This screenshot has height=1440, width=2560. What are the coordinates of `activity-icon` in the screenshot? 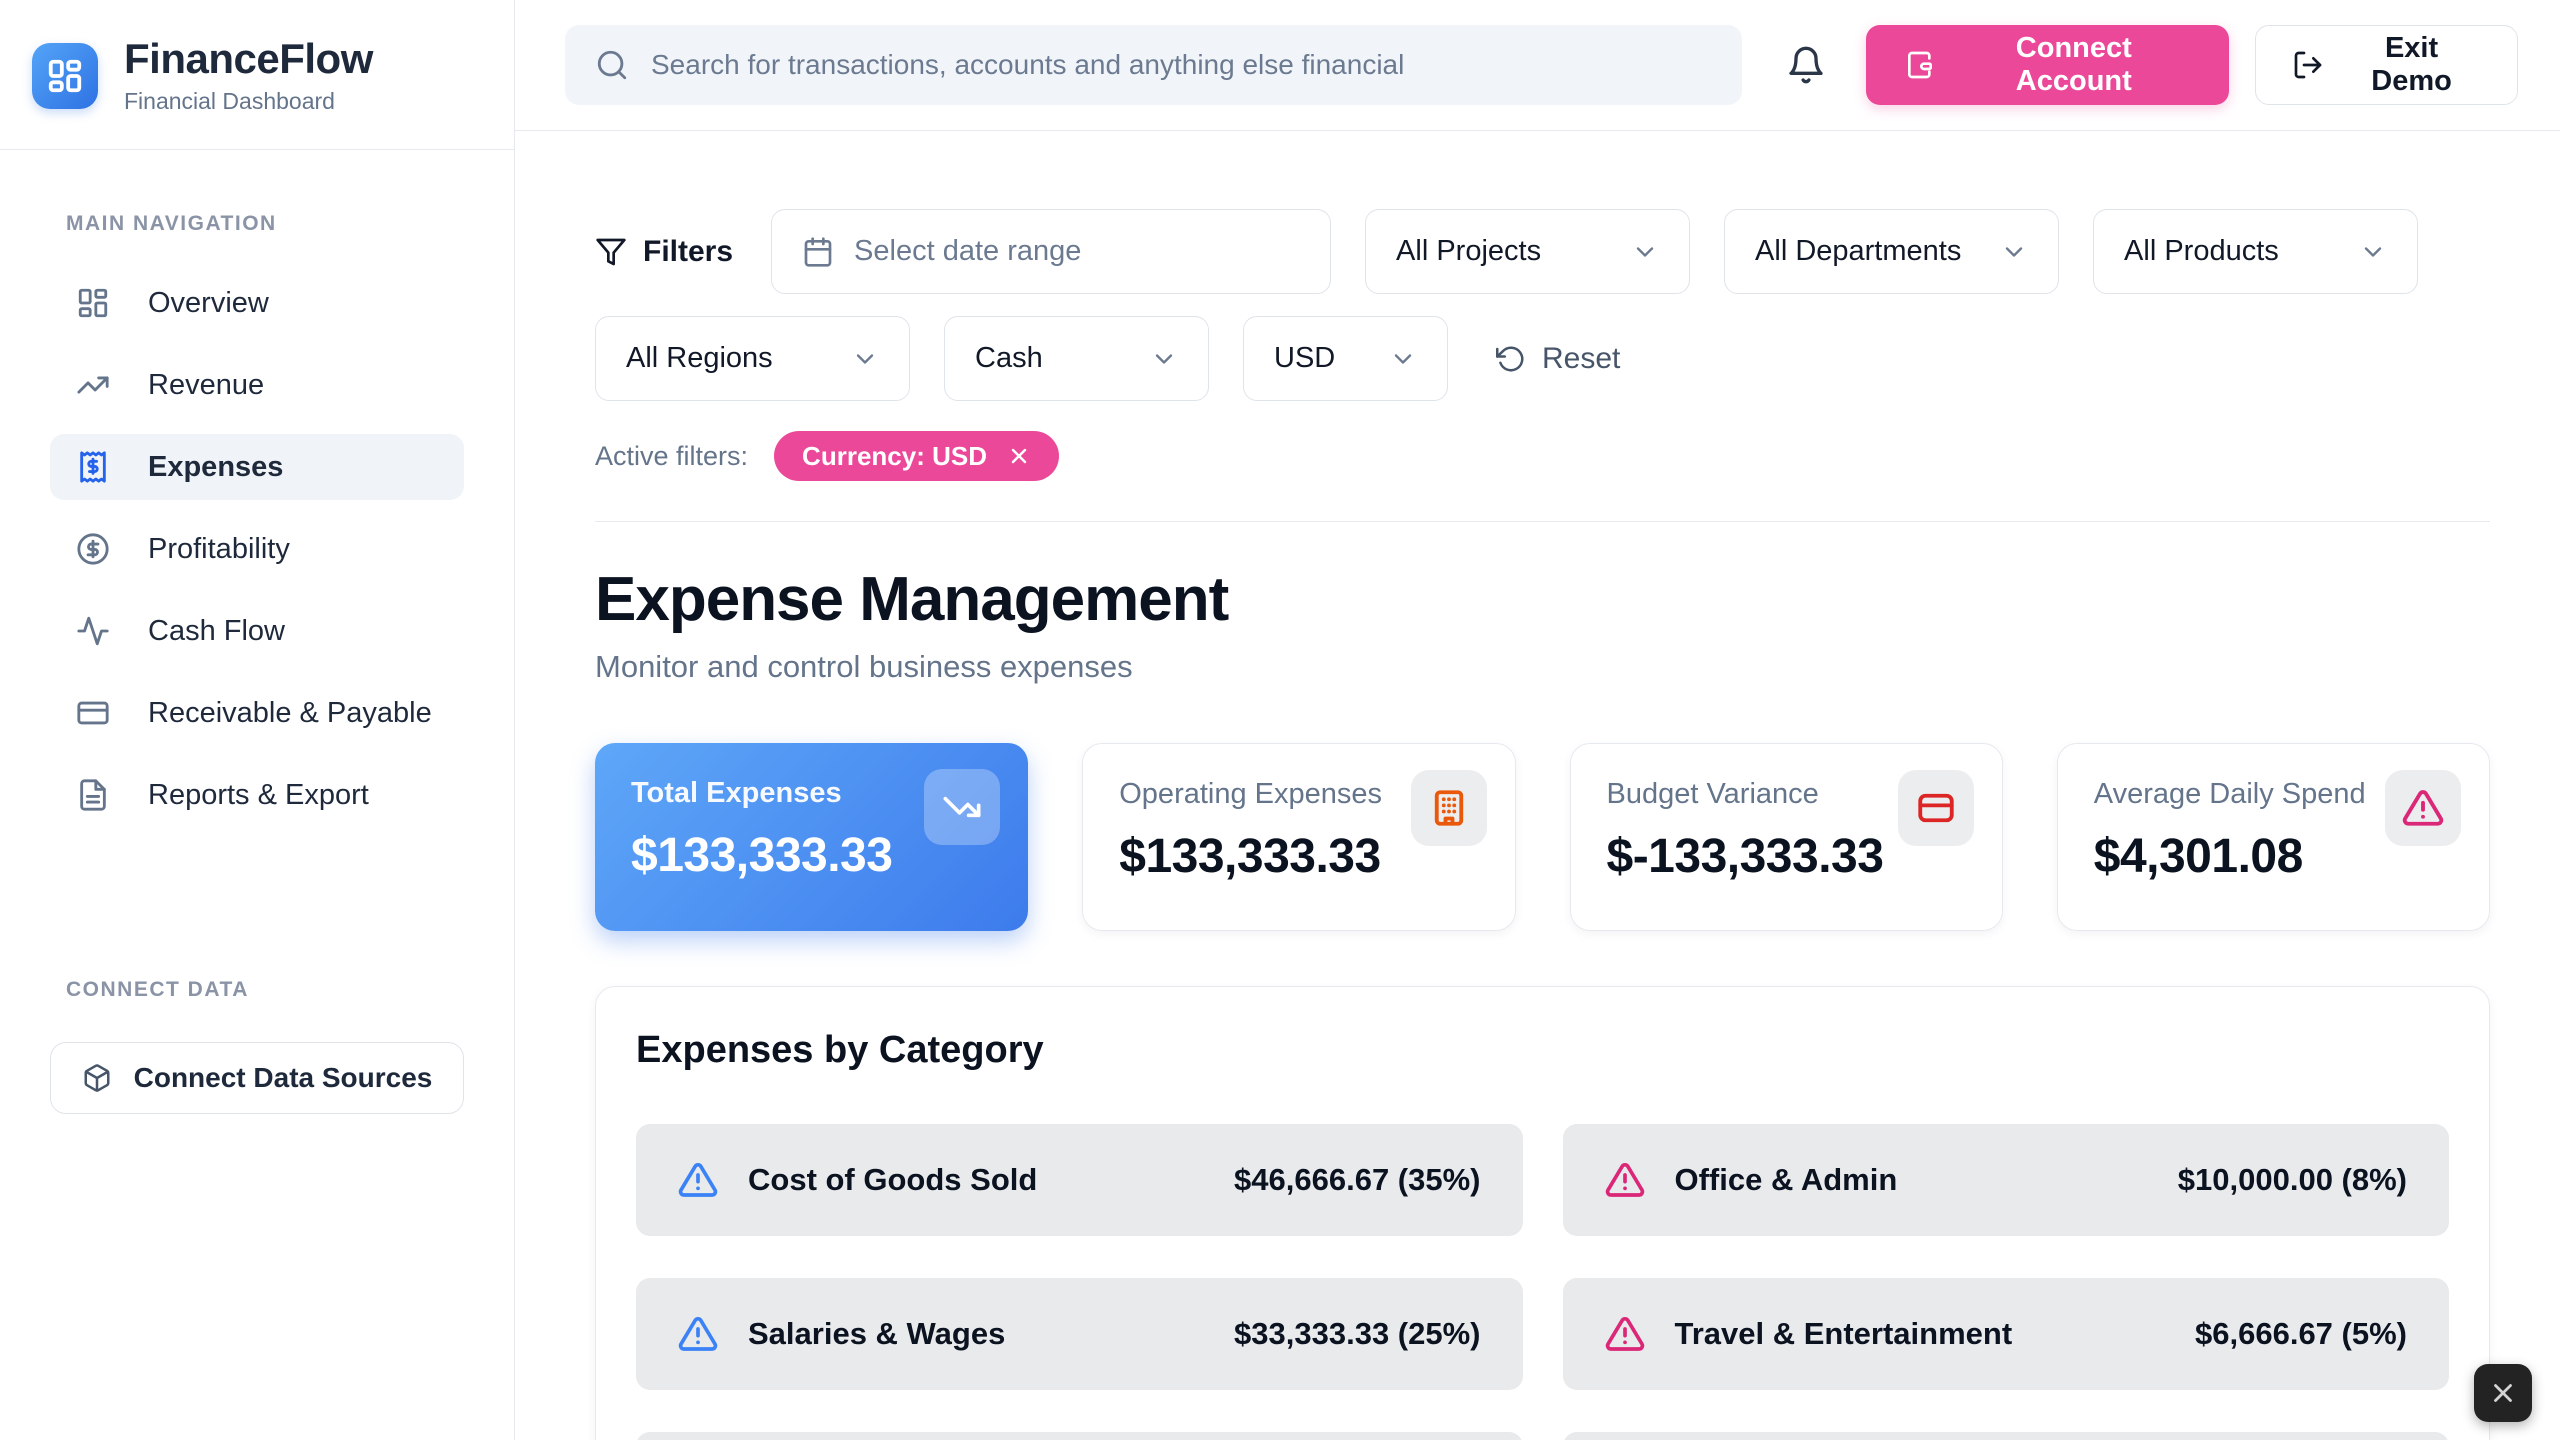 It's located at (93, 631).